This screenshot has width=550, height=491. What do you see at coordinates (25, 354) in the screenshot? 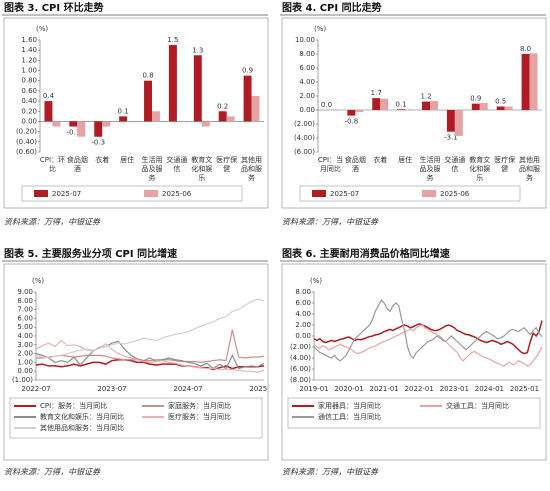
I see `y-tick-label: 2.00` at bounding box center [25, 354].